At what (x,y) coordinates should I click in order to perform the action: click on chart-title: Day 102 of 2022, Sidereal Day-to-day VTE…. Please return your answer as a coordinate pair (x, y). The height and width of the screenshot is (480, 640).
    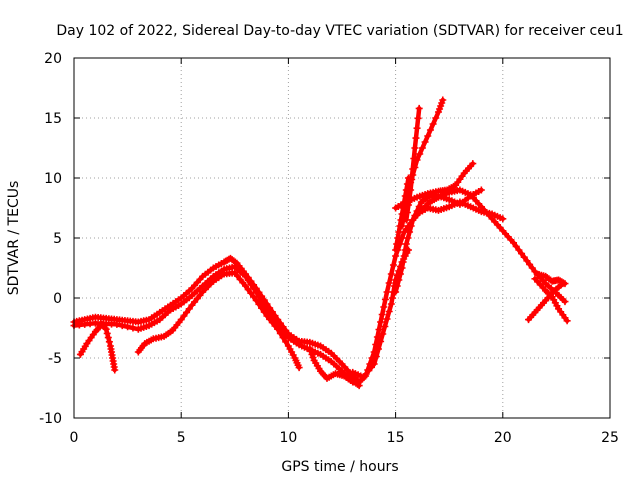
    Looking at the image, I should click on (339, 31).